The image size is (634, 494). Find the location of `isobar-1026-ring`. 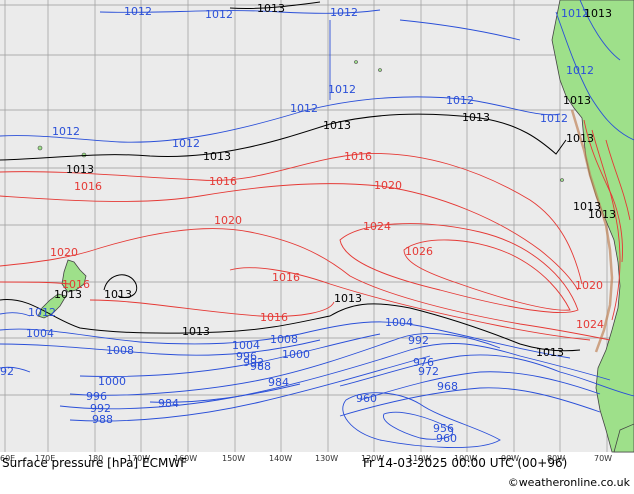

isobar-1026-ring is located at coordinates (487, 275).